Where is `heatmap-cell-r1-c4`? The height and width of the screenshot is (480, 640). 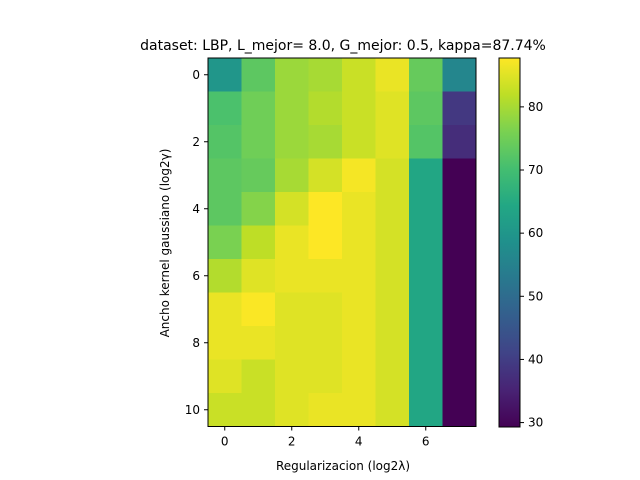 heatmap-cell-r1-c4 is located at coordinates (359, 108).